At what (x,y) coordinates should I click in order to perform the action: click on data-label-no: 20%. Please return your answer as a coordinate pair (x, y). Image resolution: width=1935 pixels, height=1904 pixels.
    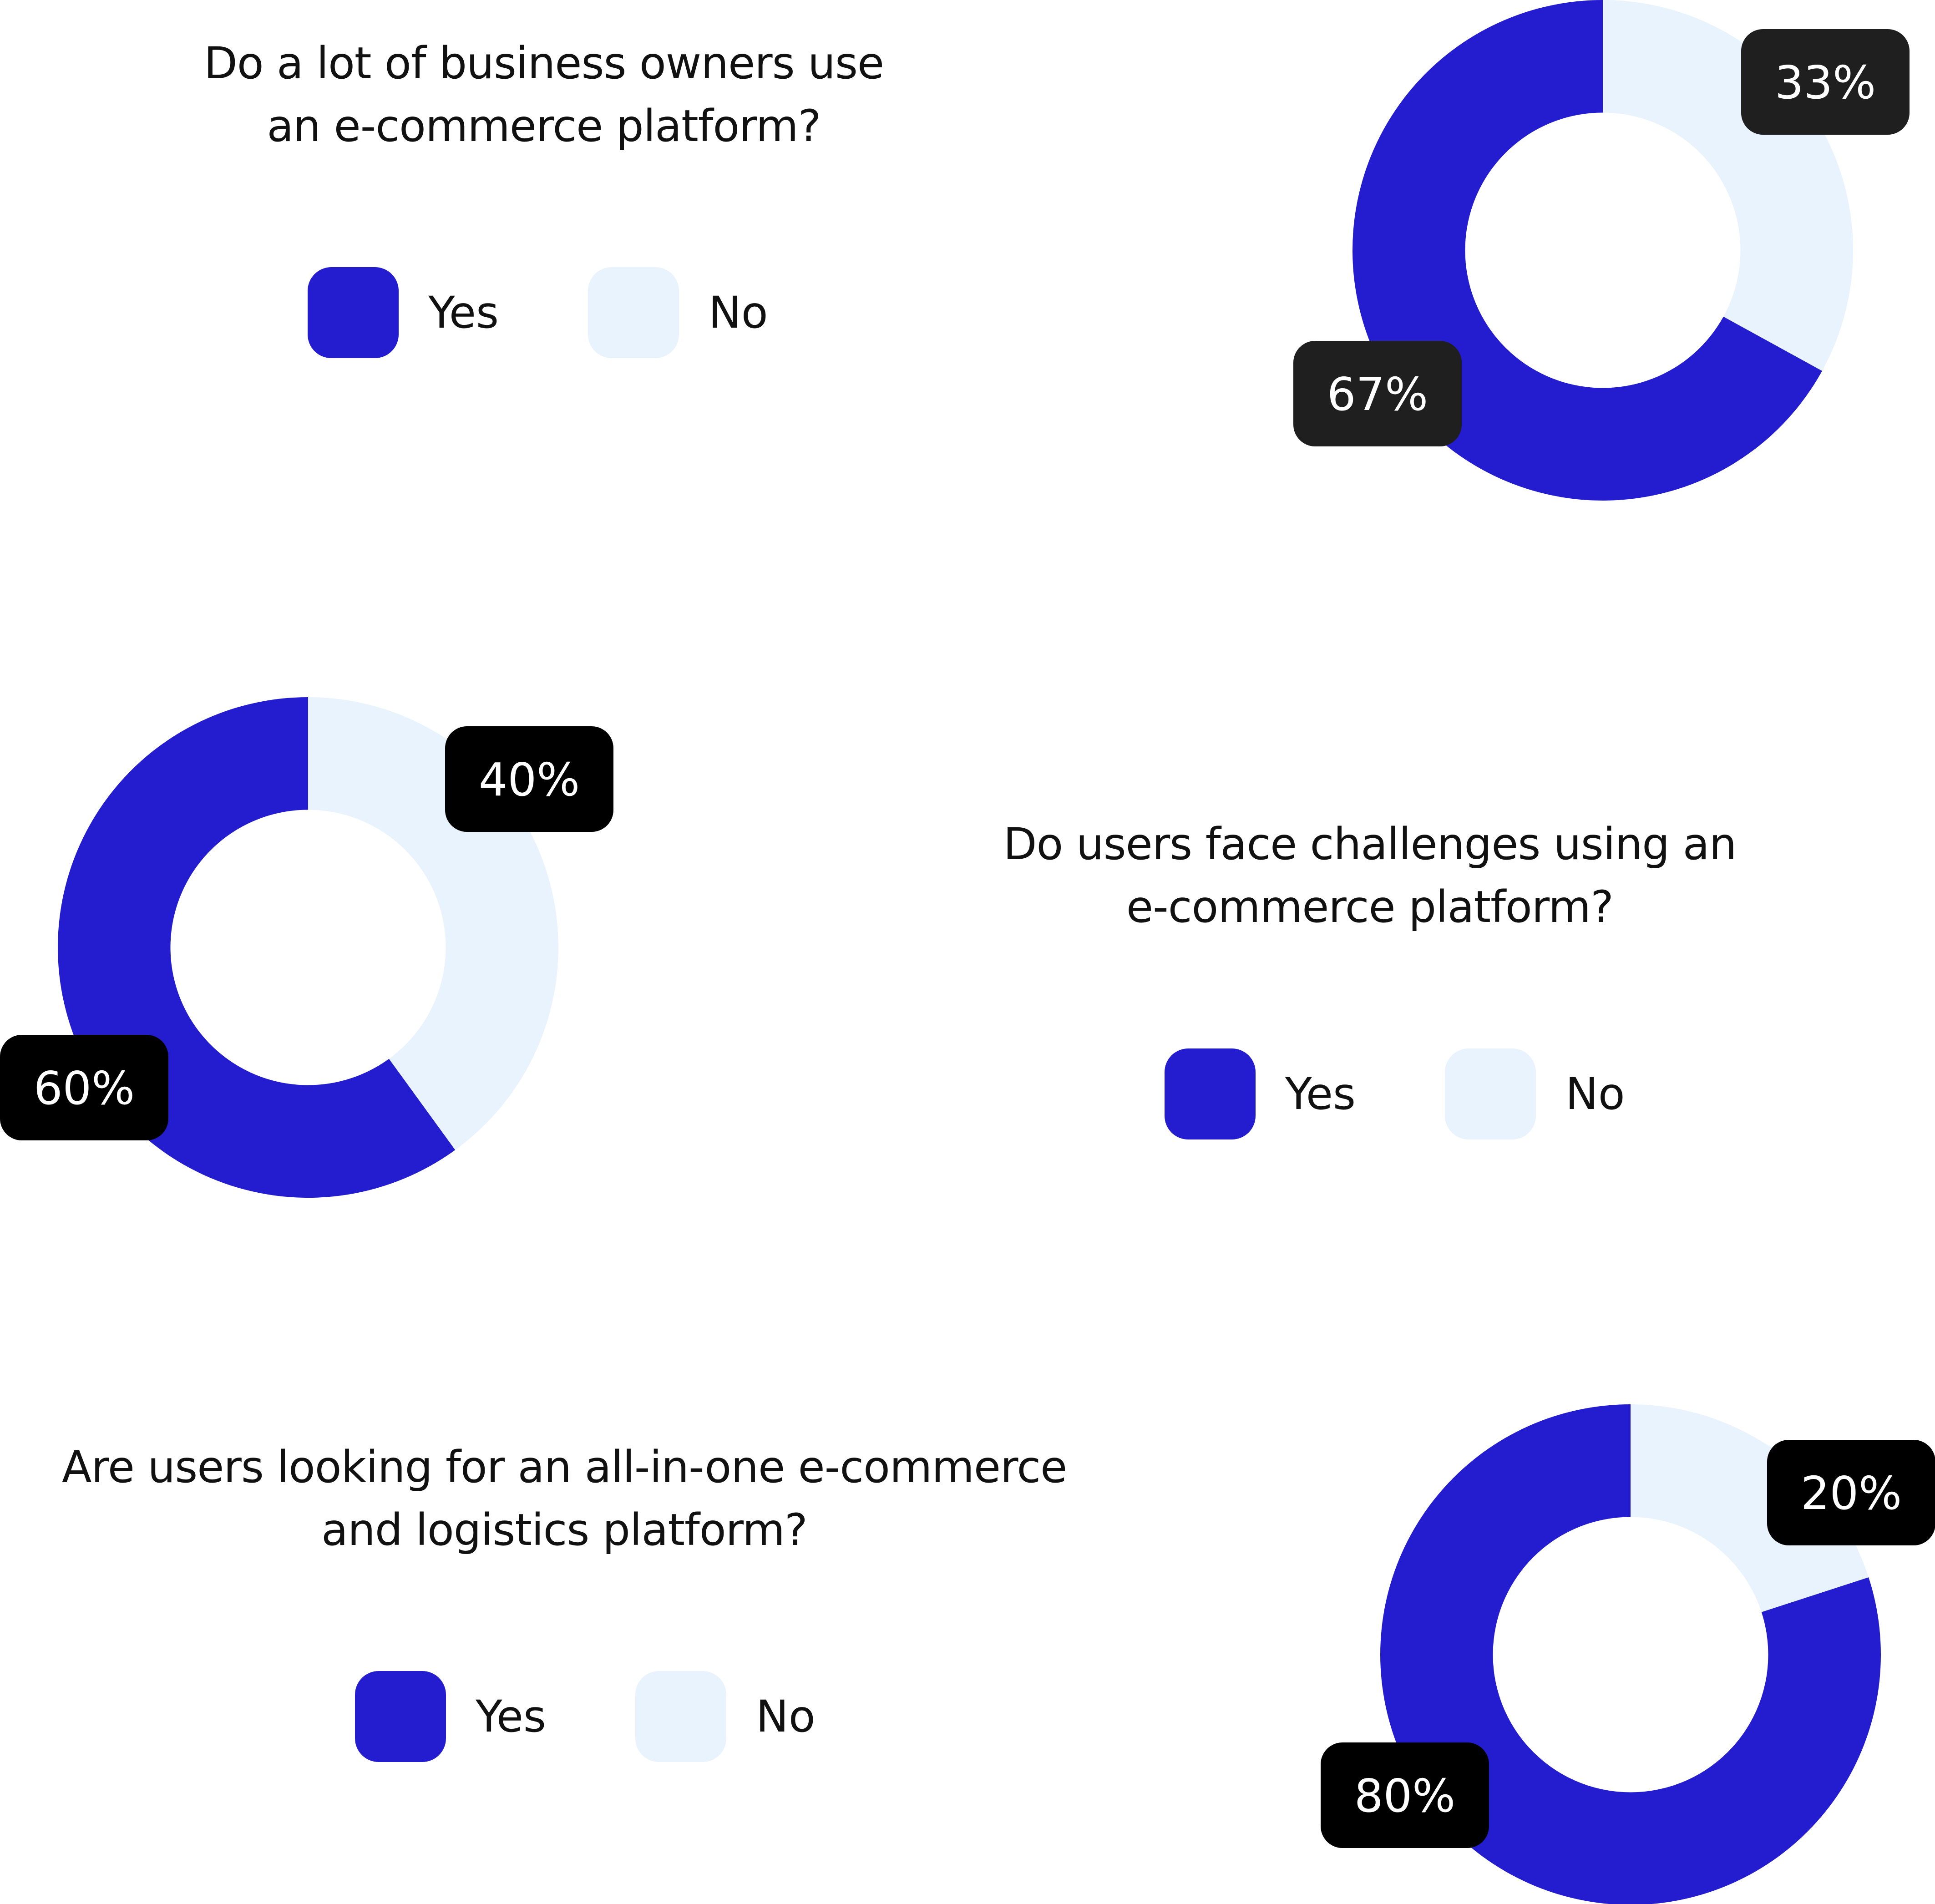
    Looking at the image, I should click on (1851, 1492).